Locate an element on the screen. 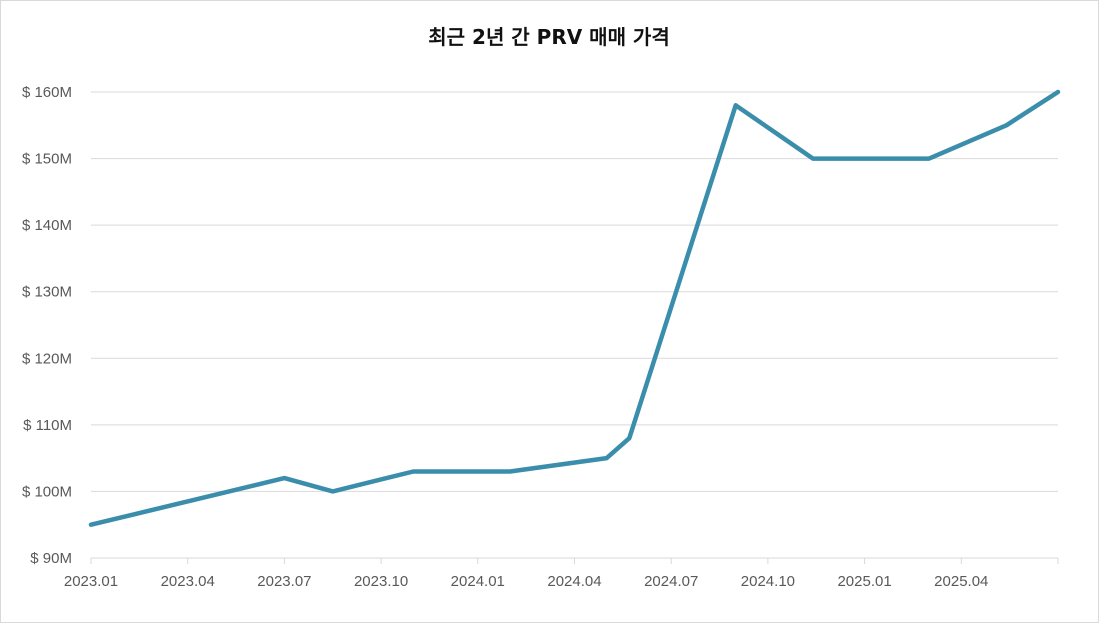 Image resolution: width=1099 pixels, height=623 pixels. x-tick-label: 2025.04 is located at coordinates (961, 581).